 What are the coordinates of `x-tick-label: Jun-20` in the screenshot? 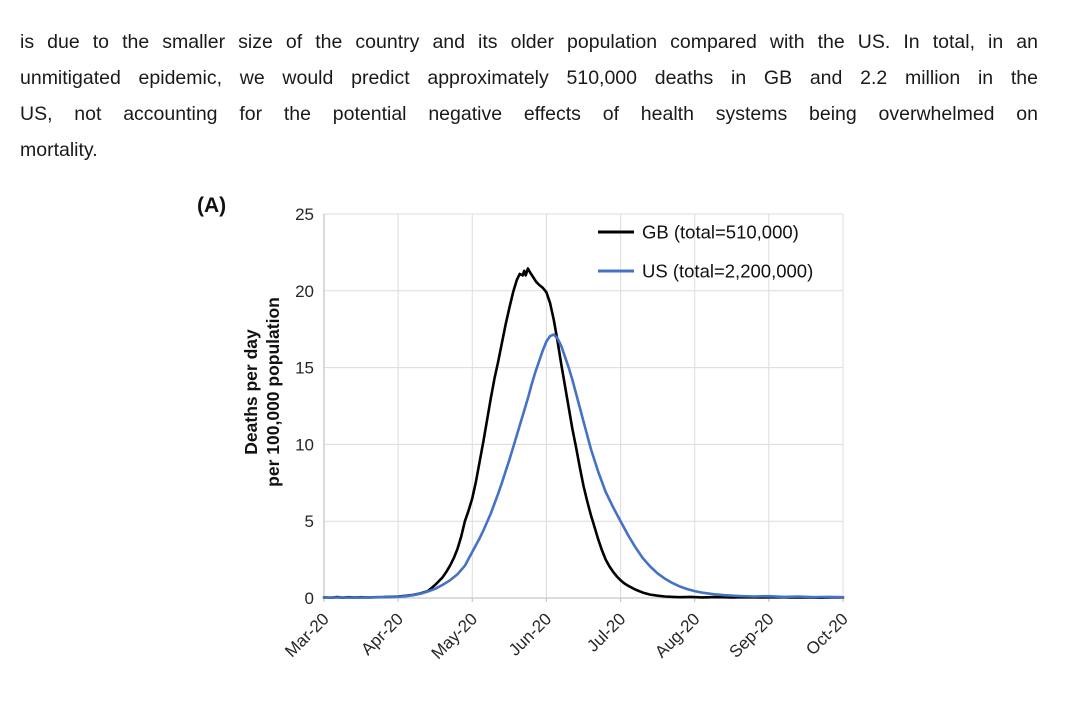 It's located at (530, 634).